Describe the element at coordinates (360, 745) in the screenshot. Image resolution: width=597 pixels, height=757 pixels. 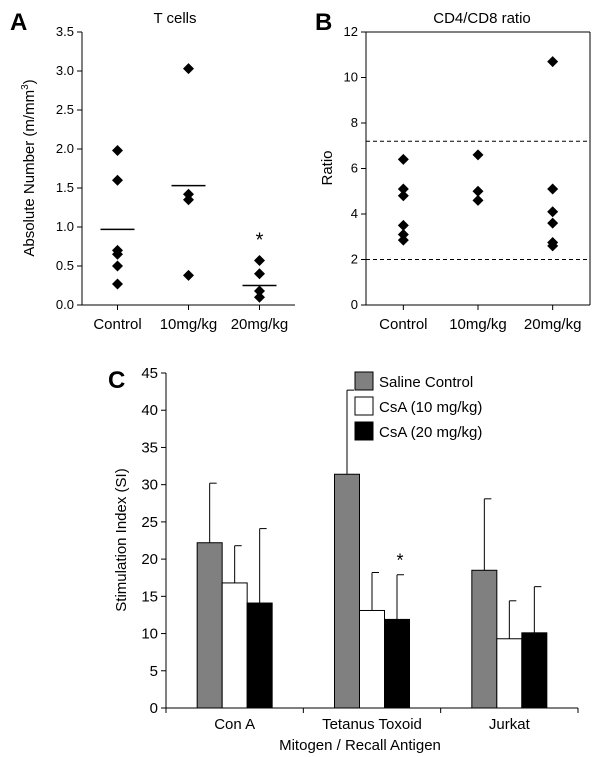
I see `panel-c-x-axis-label: Mitogen / Recall Antigen` at that location.